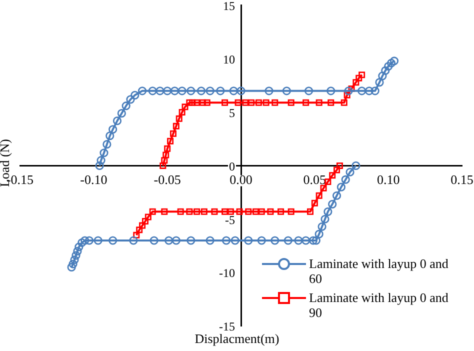 The image size is (474, 351). I want to click on y-tick-label: -10, so click(227, 273).